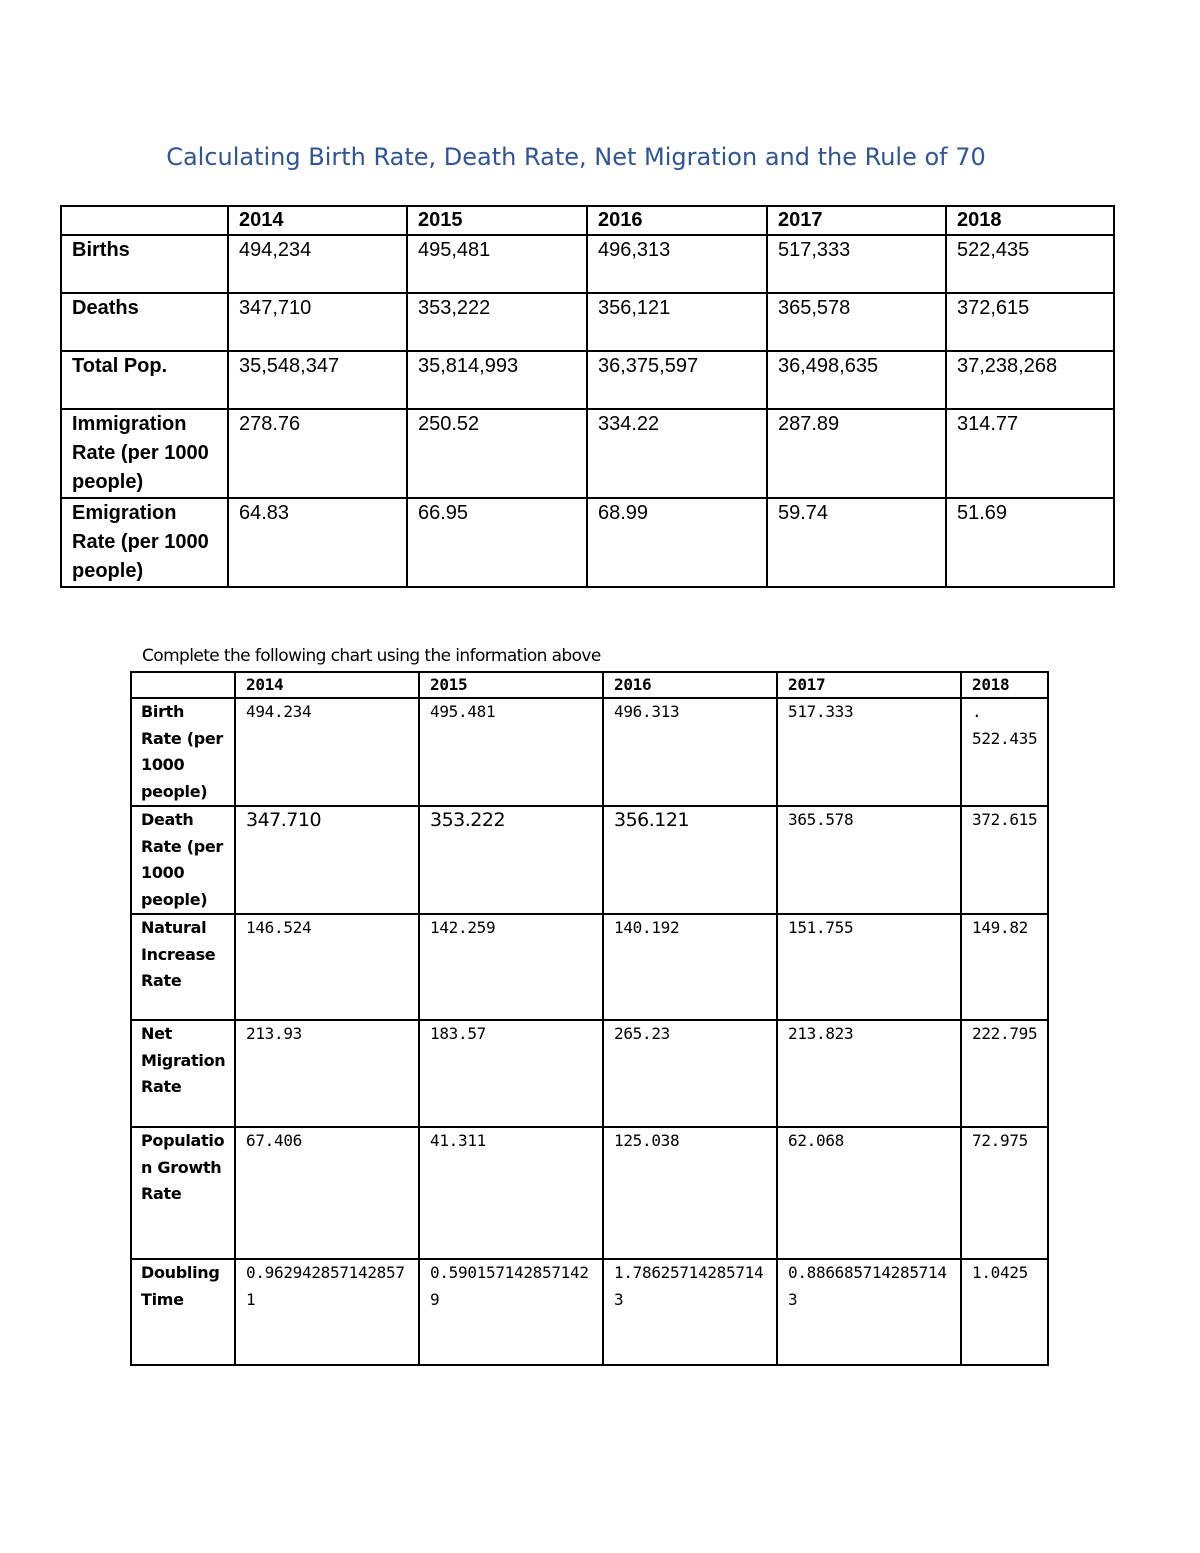 This screenshot has width=1200, height=1553. What do you see at coordinates (677, 453) in the screenshot?
I see `cell: 334.22` at bounding box center [677, 453].